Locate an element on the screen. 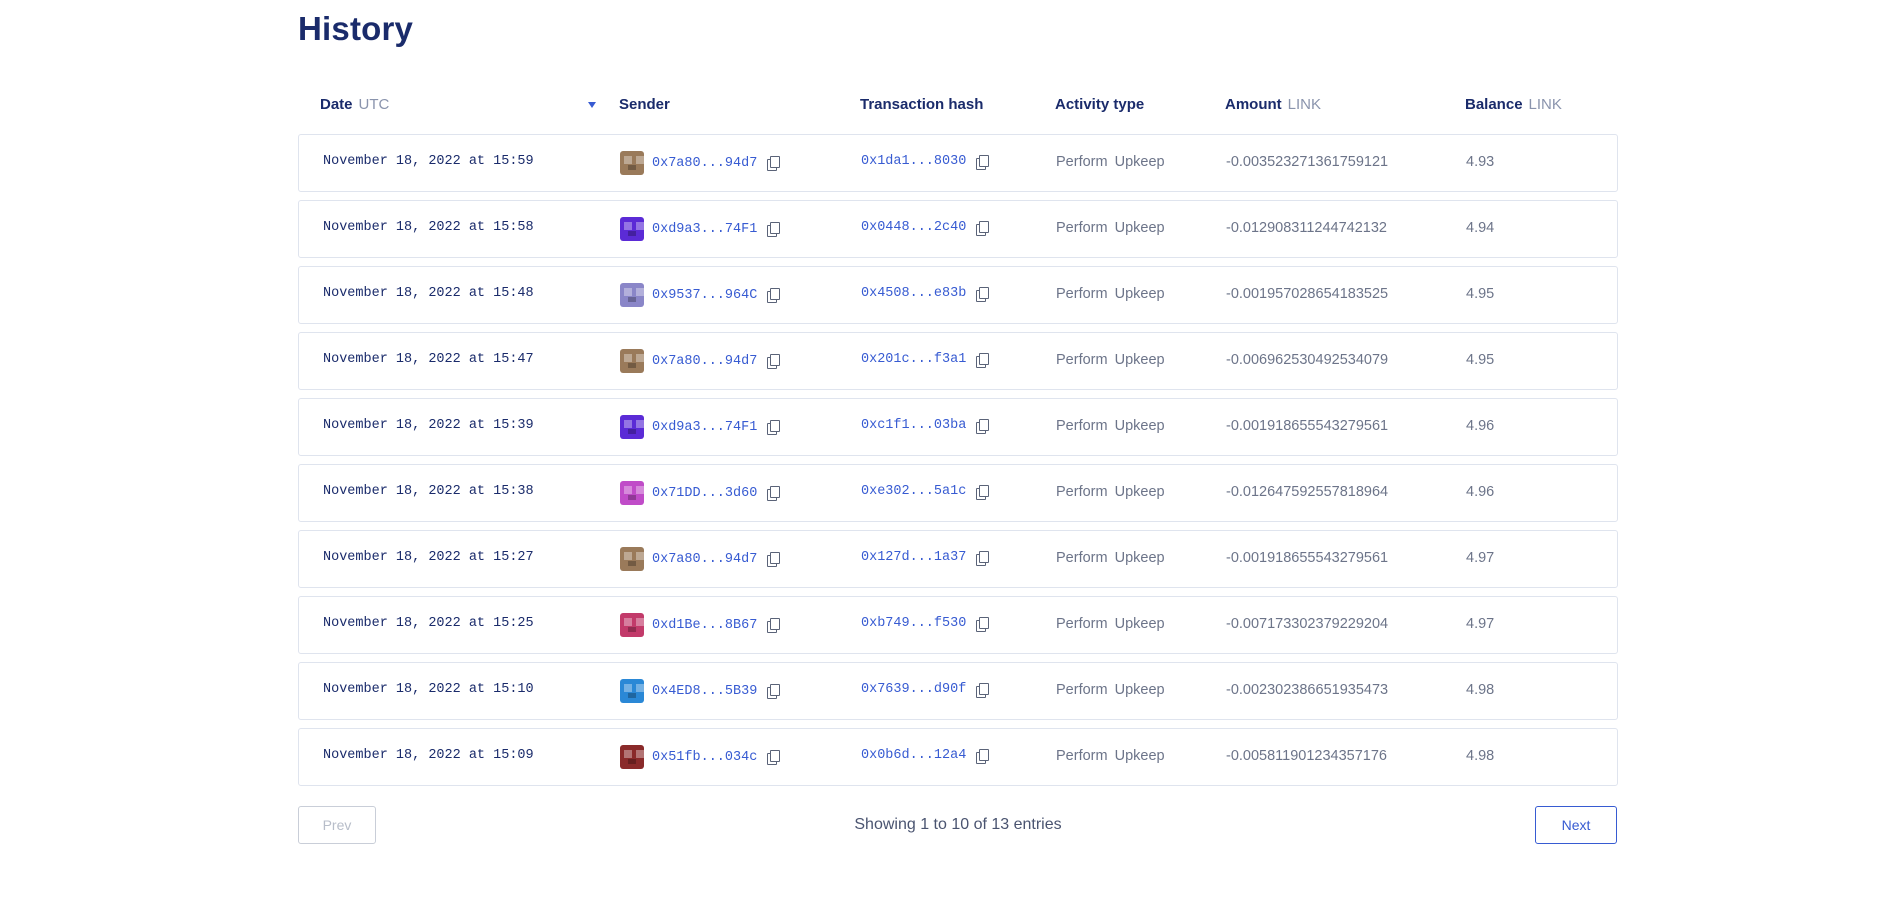 This screenshot has height=914, width=1889. row-amount: -0.007173302379229204 is located at coordinates (1307, 624).